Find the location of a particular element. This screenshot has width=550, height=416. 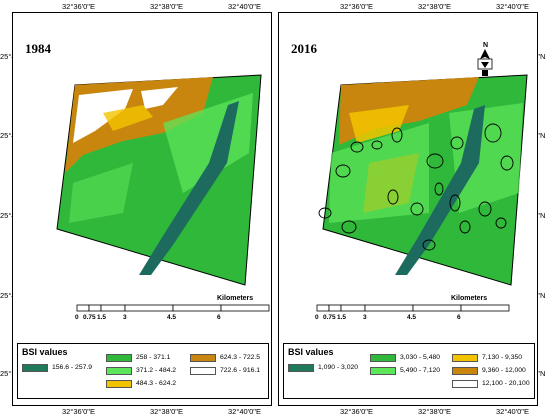

legend-label-3: 7,130 - 9,350 is located at coordinates (502, 357).